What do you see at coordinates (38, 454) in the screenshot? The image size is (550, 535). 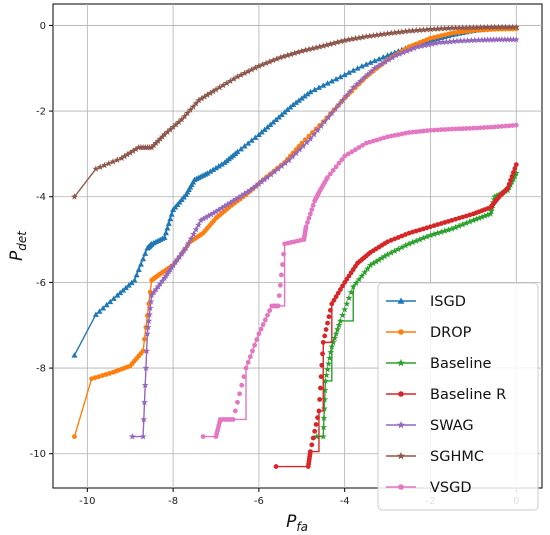 I see `y-tick-label: -10` at bounding box center [38, 454].